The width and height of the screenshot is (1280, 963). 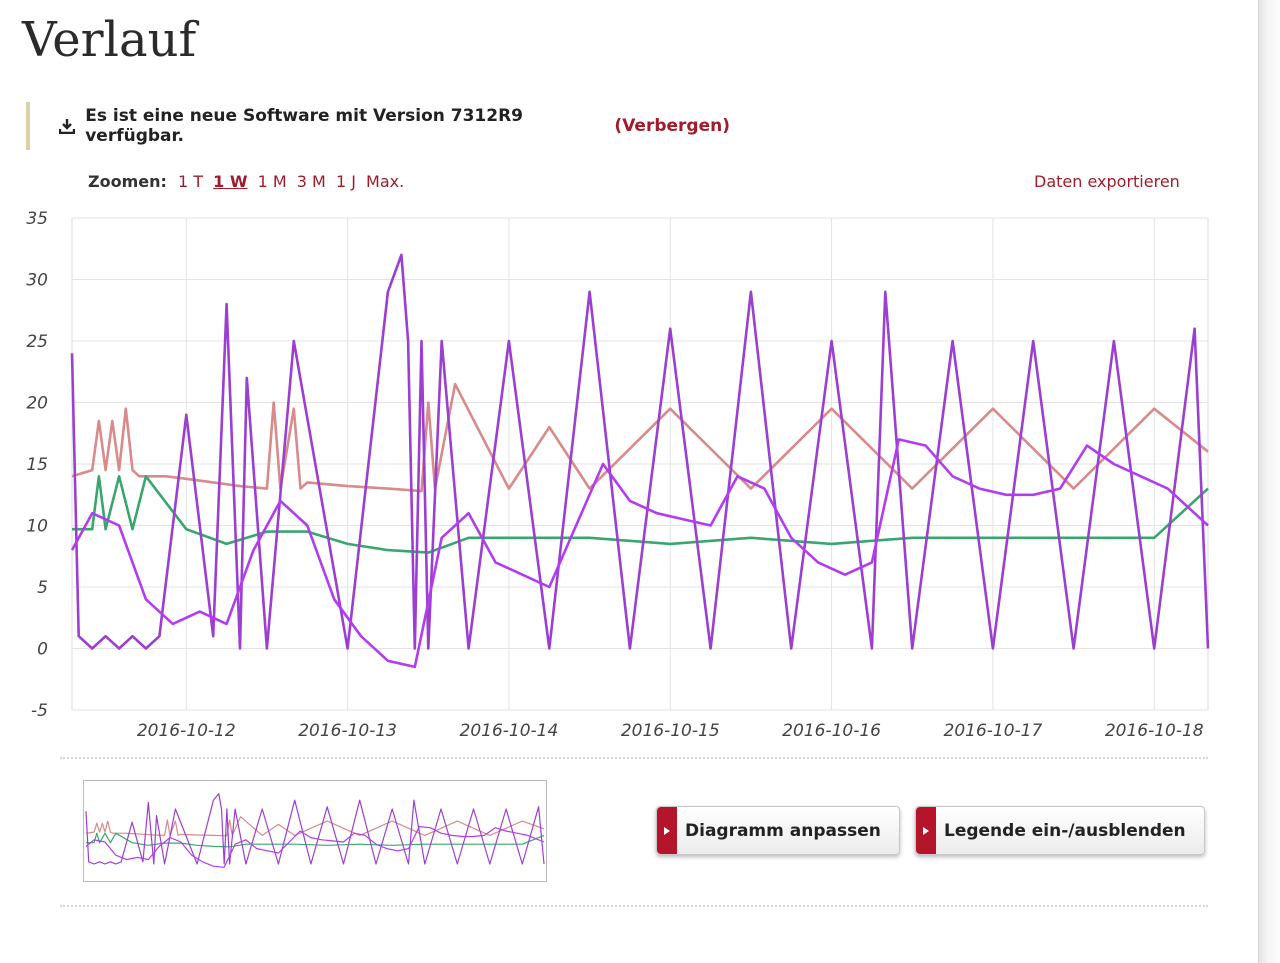 What do you see at coordinates (66, 126) in the screenshot?
I see `download-icon` at bounding box center [66, 126].